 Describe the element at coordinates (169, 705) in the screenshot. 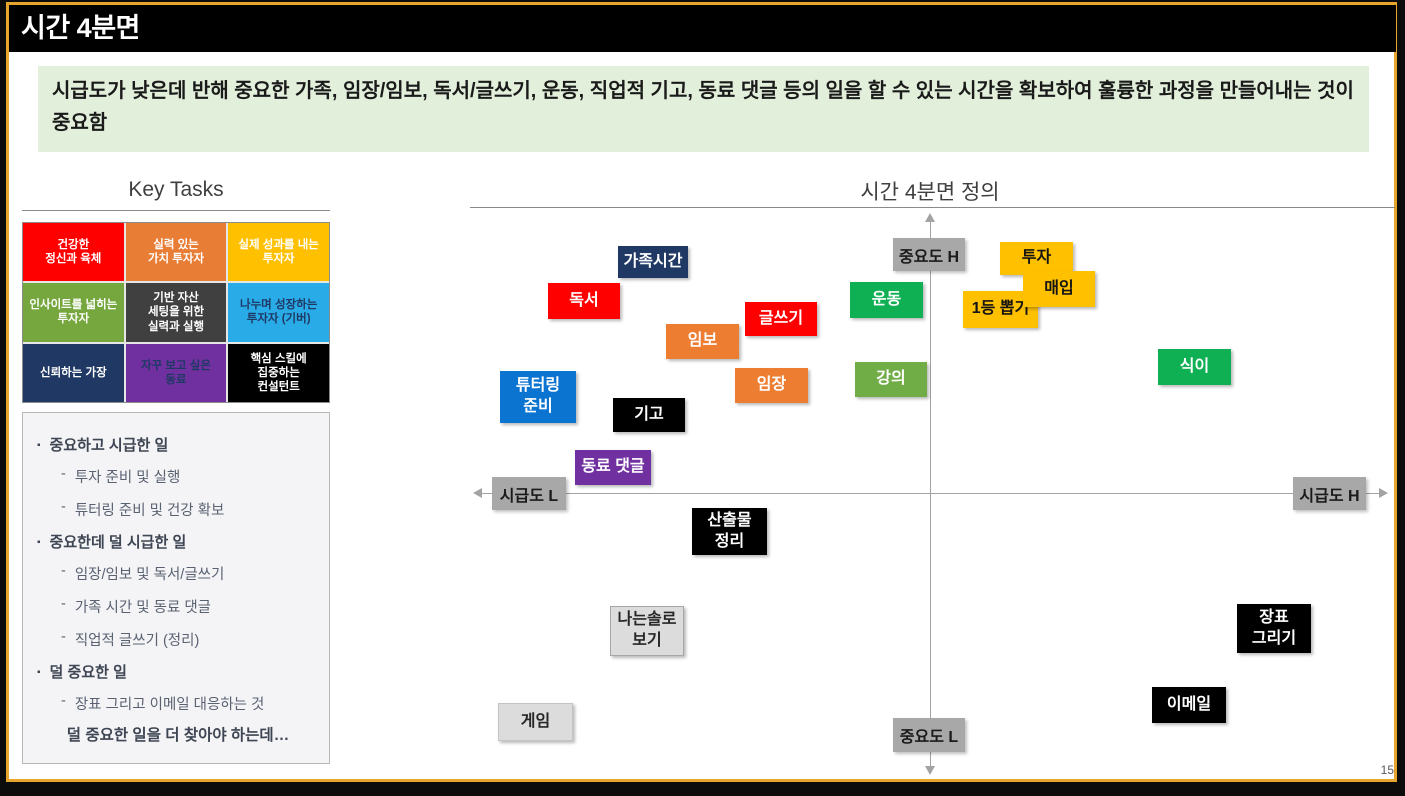

I see `note-item-text: 장표 그리고 이메일 대응하는 것` at that location.